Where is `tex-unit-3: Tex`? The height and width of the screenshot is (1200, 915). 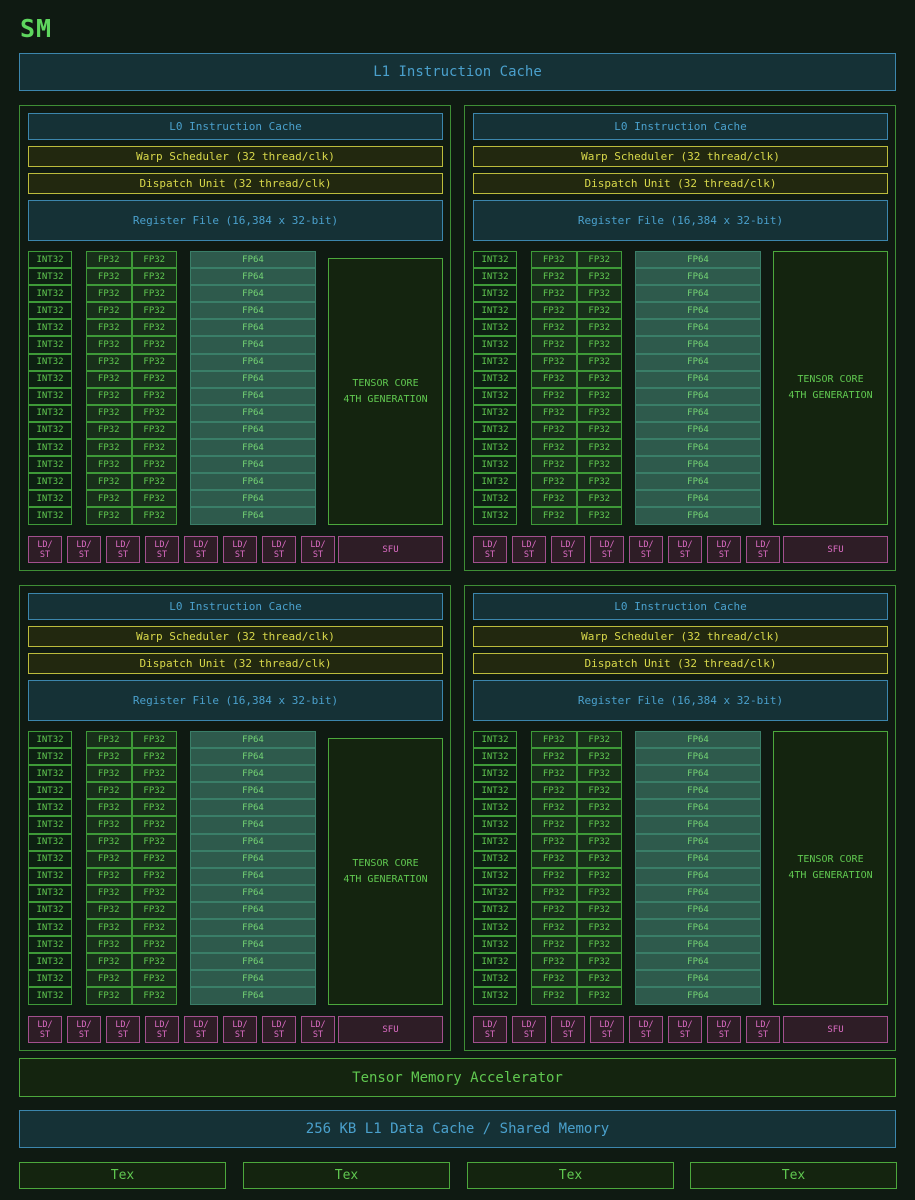
tex-unit-3: Tex is located at coordinates (570, 1175).